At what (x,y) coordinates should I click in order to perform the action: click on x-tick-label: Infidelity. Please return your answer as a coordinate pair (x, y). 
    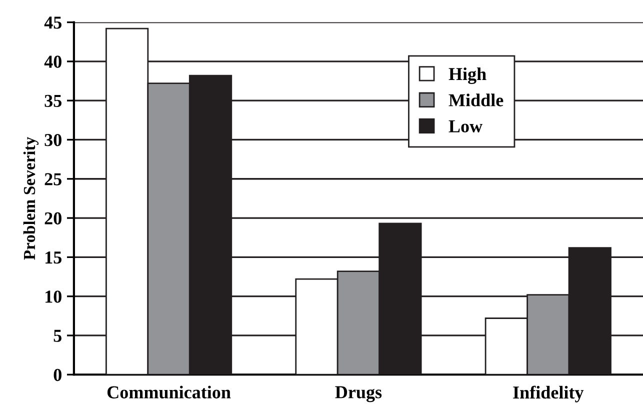
    Looking at the image, I should click on (548, 394).